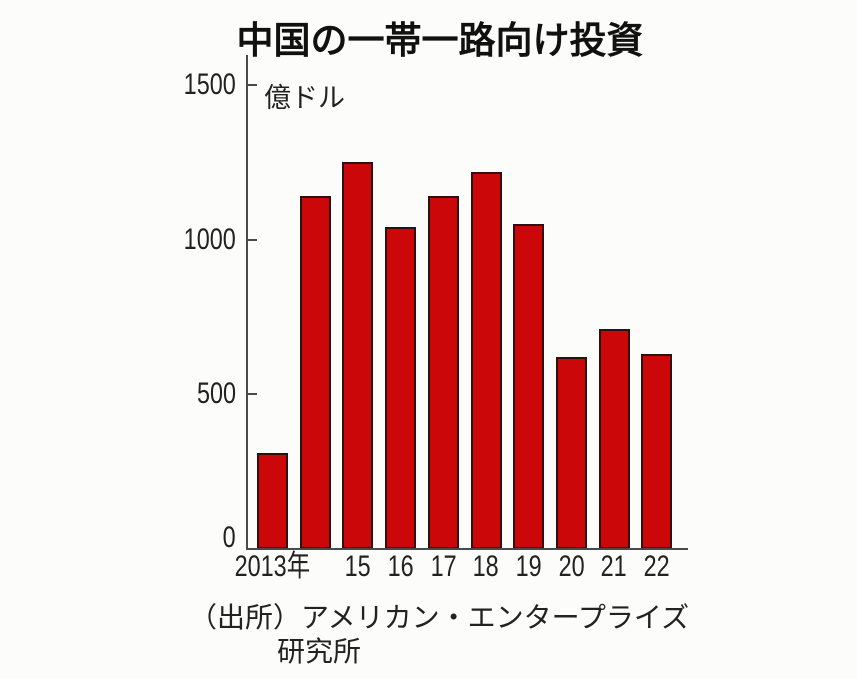 This screenshot has width=857, height=679. Describe the element at coordinates (656, 566) in the screenshot. I see `x-tick-label-2022: 22` at that location.